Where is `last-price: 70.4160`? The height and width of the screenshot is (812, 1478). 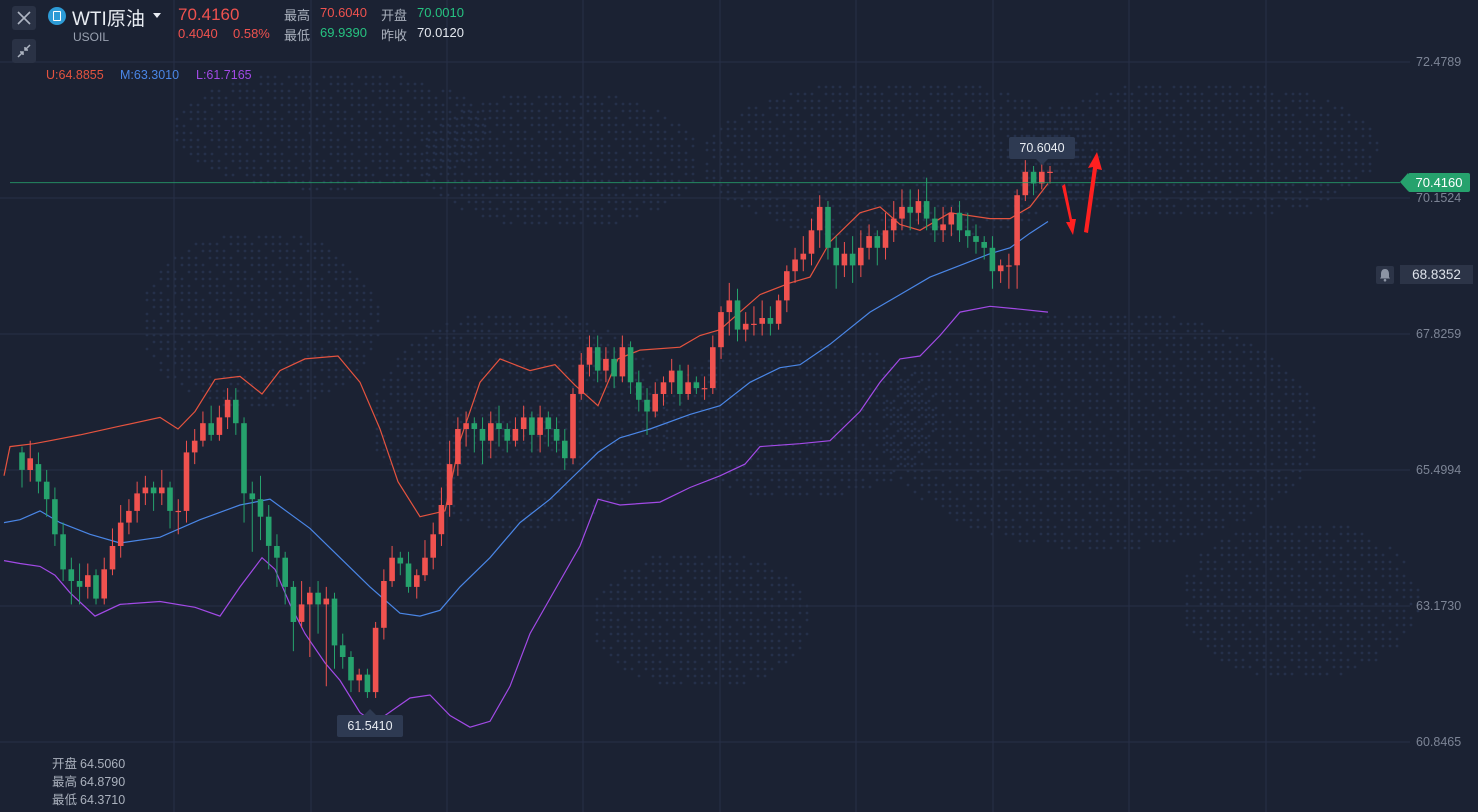
last-price: 70.4160 is located at coordinates (209, 14).